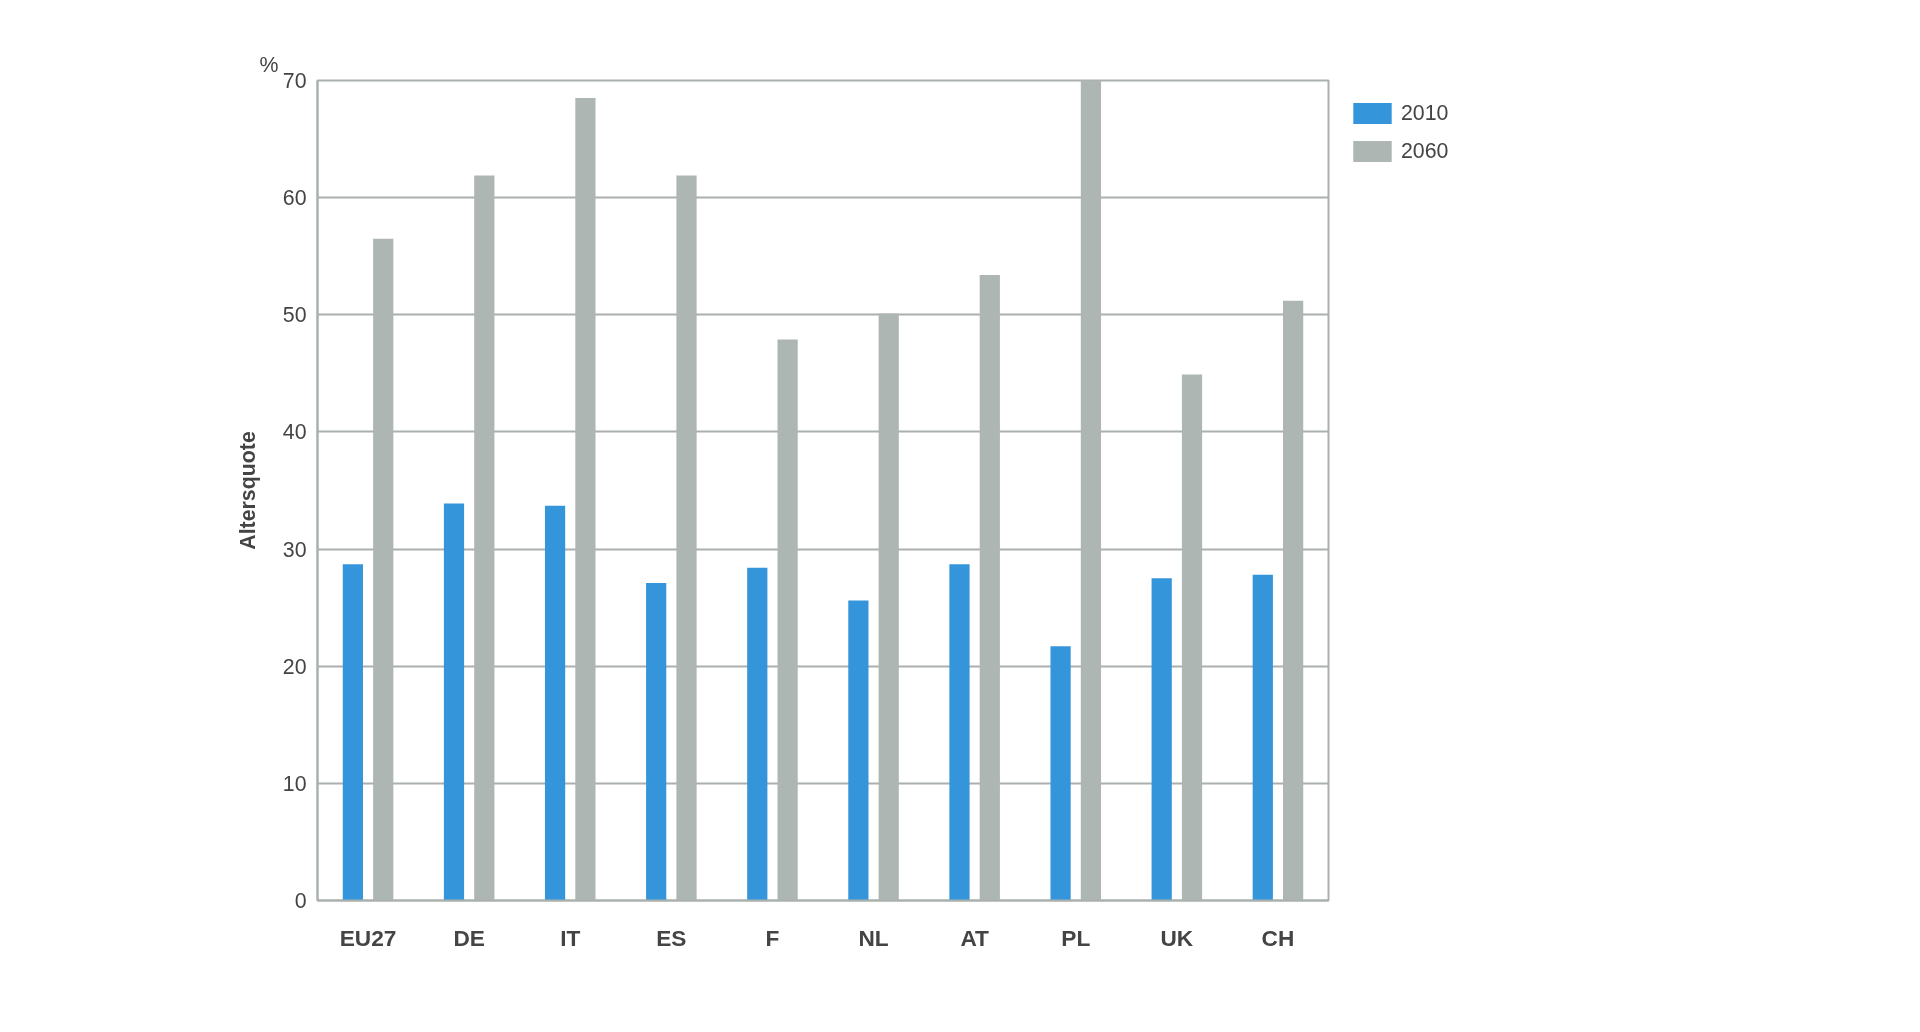  What do you see at coordinates (570, 937) in the screenshot?
I see `x-tick-label: IT` at bounding box center [570, 937].